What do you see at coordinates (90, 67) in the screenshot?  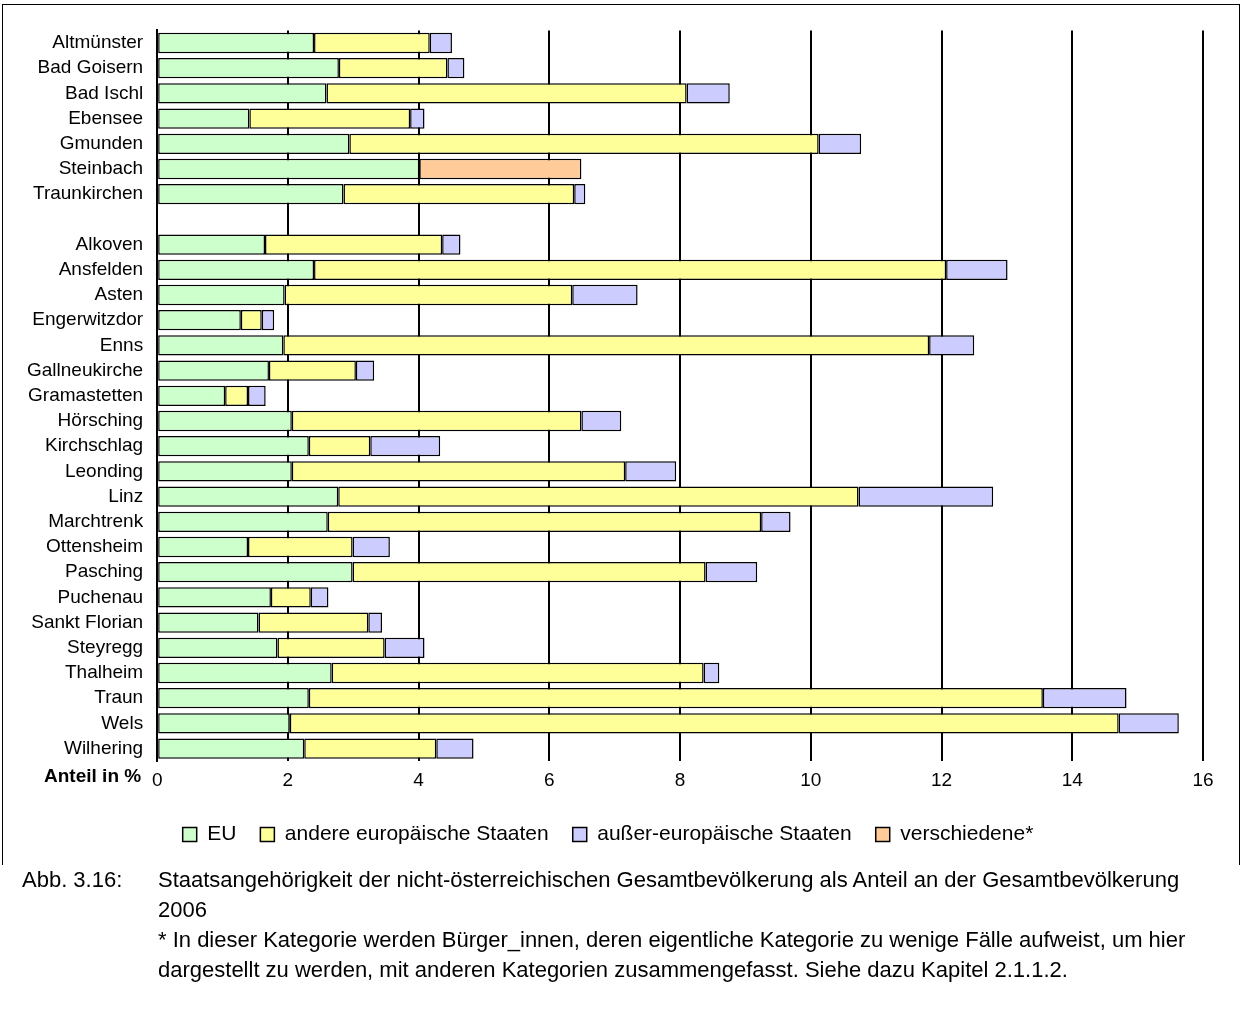 I see `y-tick-label: Bad Goisern` at bounding box center [90, 67].